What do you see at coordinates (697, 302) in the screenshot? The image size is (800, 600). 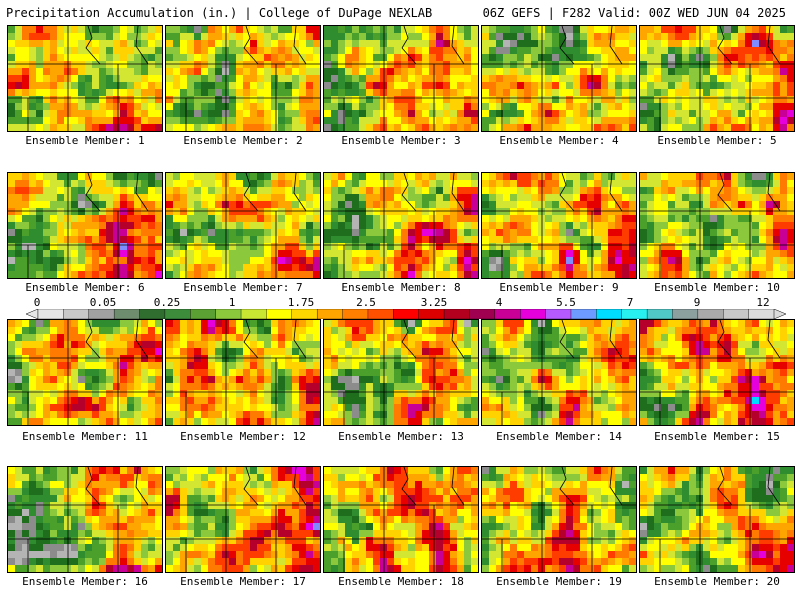 I see `colorbar-tick-label: 9` at bounding box center [697, 302].